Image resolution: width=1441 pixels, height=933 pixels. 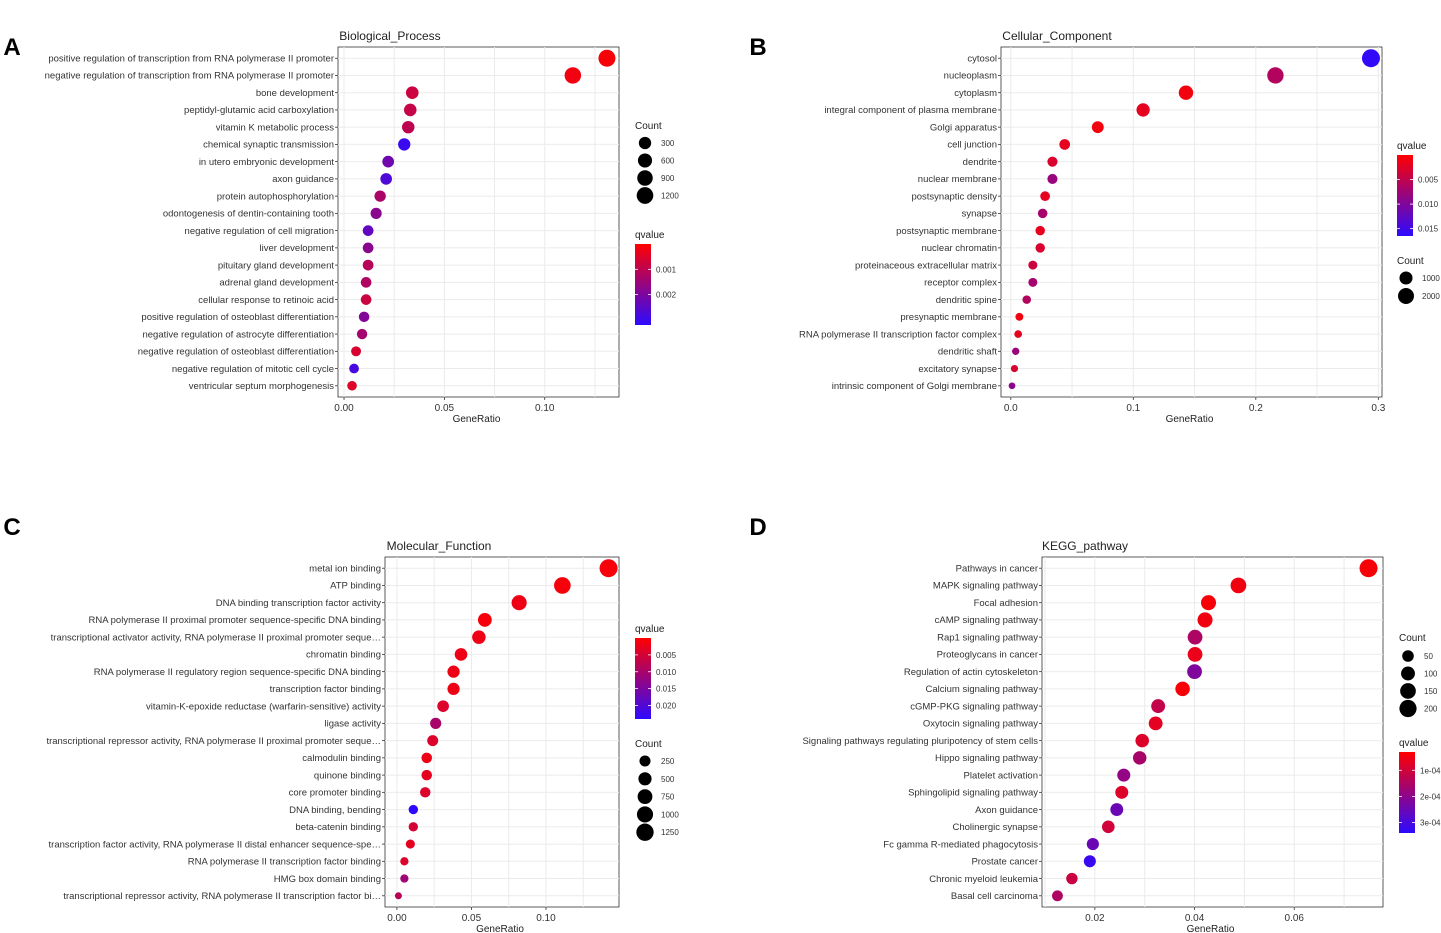 What do you see at coordinates (963, 127) in the screenshot?
I see `y-tick-label: Golgi apparatus` at bounding box center [963, 127].